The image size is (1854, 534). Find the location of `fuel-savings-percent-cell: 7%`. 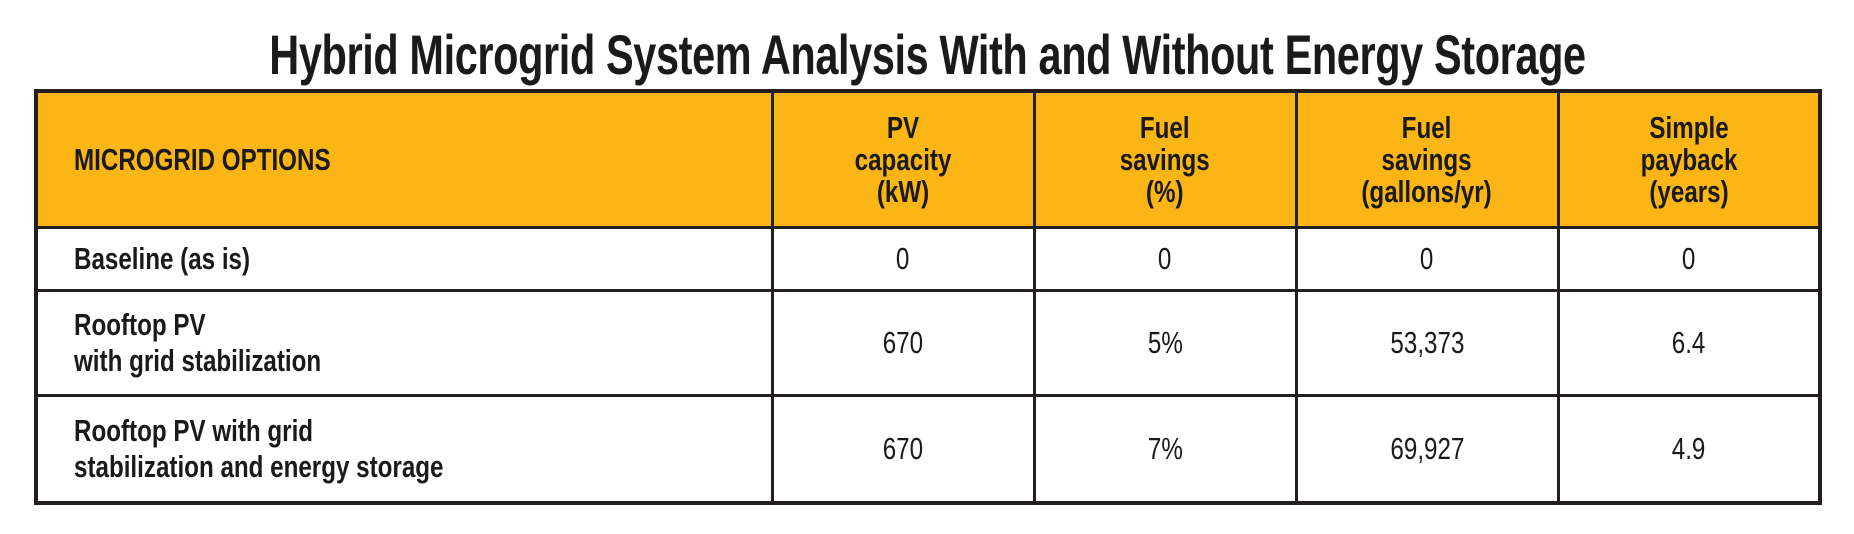

fuel-savings-percent-cell: 7% is located at coordinates (1165, 449).